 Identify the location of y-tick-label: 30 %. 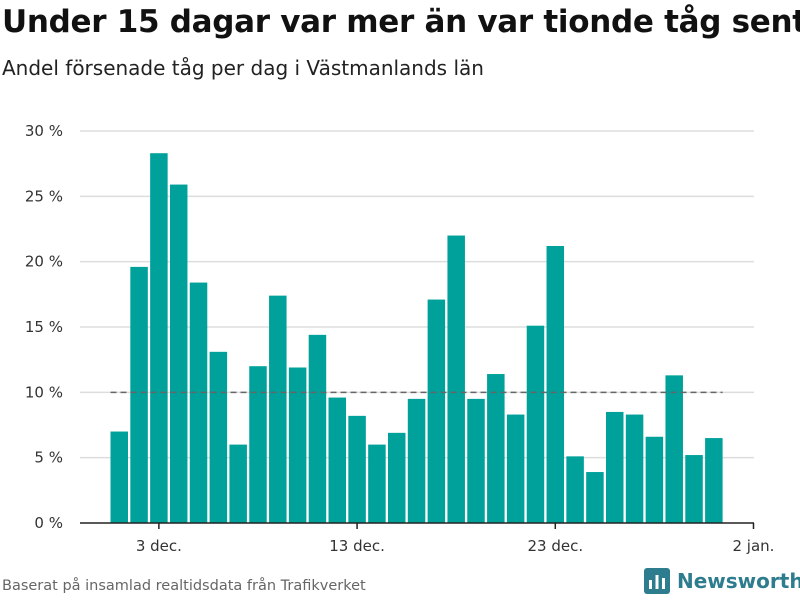
(44, 131).